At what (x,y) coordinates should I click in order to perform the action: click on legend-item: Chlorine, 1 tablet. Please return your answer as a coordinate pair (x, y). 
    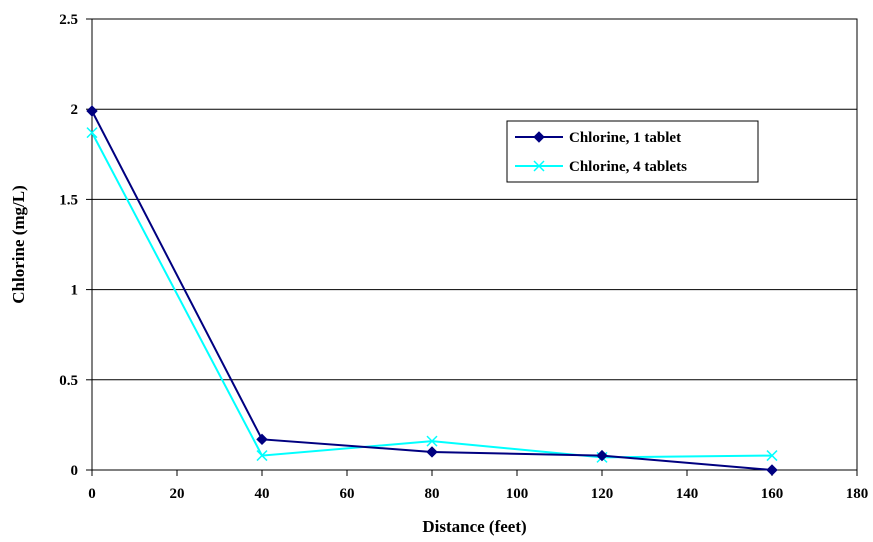
    Looking at the image, I should click on (598, 138).